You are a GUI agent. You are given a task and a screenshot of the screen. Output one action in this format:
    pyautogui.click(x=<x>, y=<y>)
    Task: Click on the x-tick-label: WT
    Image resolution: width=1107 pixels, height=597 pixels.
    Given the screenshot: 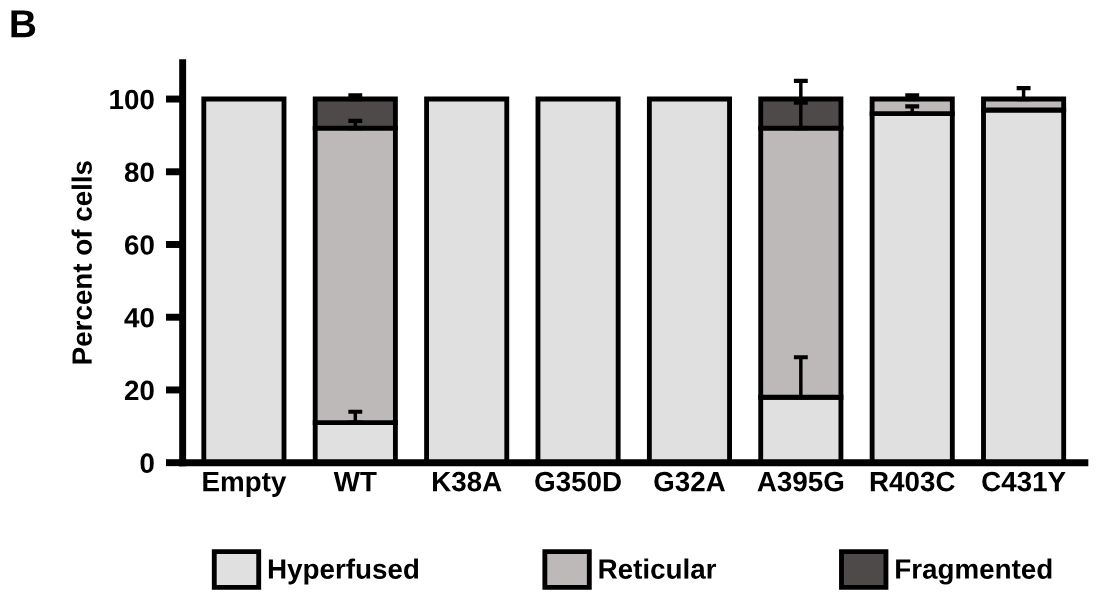 What is the action you would take?
    pyautogui.click(x=355, y=482)
    